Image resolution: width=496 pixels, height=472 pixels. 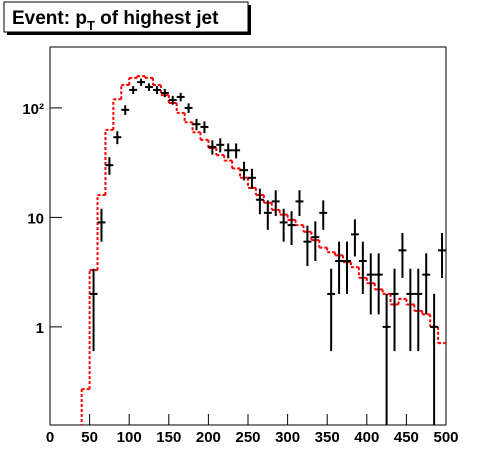 I want to click on x-tick-label: 350, so click(x=327, y=437).